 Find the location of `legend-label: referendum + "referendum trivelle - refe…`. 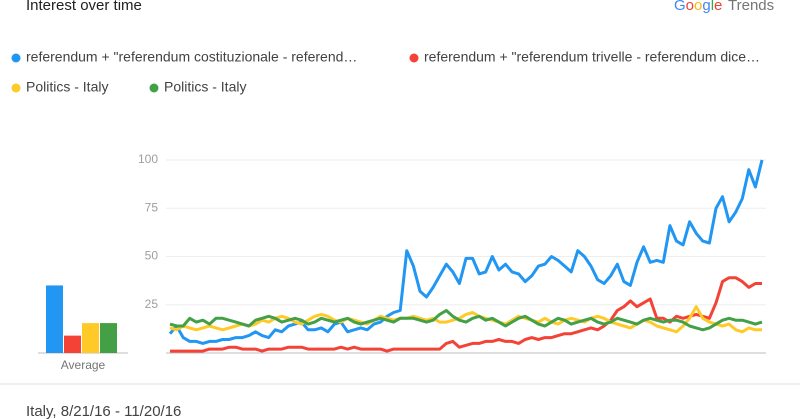

legend-label: referendum + "referendum trivelle - refe… is located at coordinates (592, 57).